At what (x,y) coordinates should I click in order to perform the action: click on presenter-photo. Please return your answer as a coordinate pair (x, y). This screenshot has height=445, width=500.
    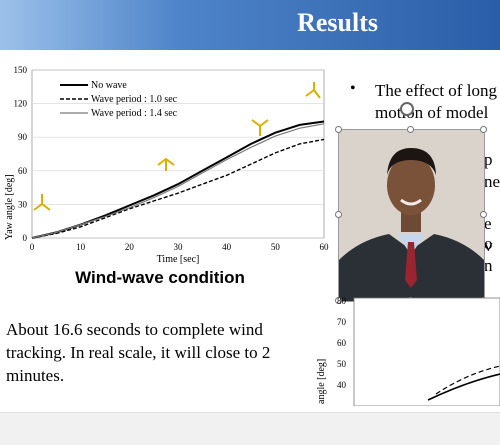
    Looking at the image, I should click on (411, 215).